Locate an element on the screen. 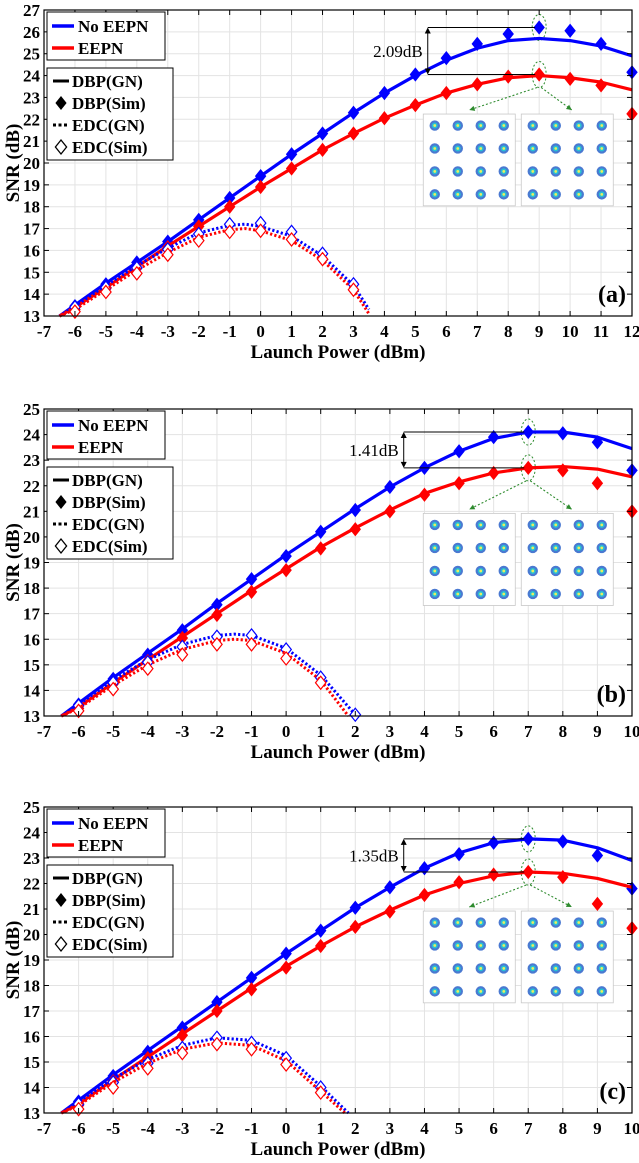  legend-color: No EEPN EEPN is located at coordinates (106, 833).